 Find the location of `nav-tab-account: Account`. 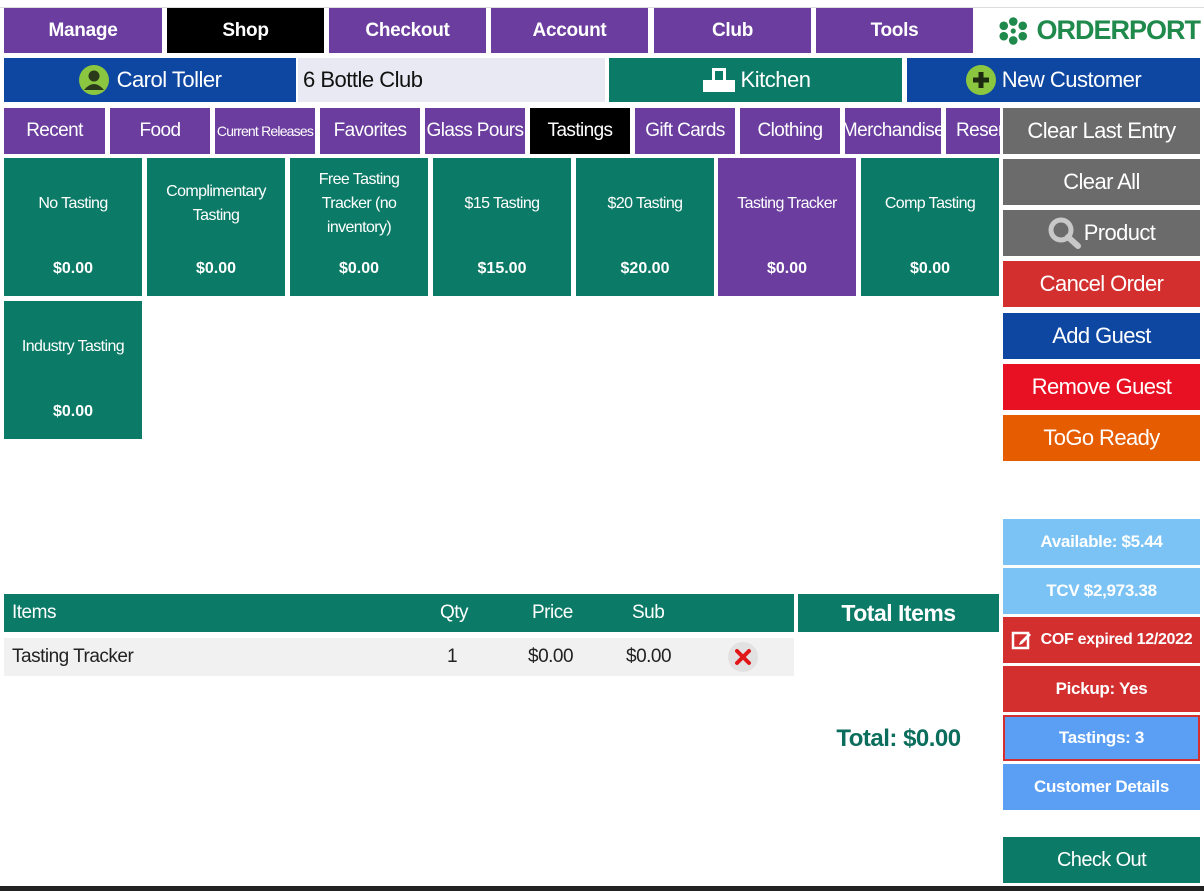

nav-tab-account: Account is located at coordinates (569, 30).